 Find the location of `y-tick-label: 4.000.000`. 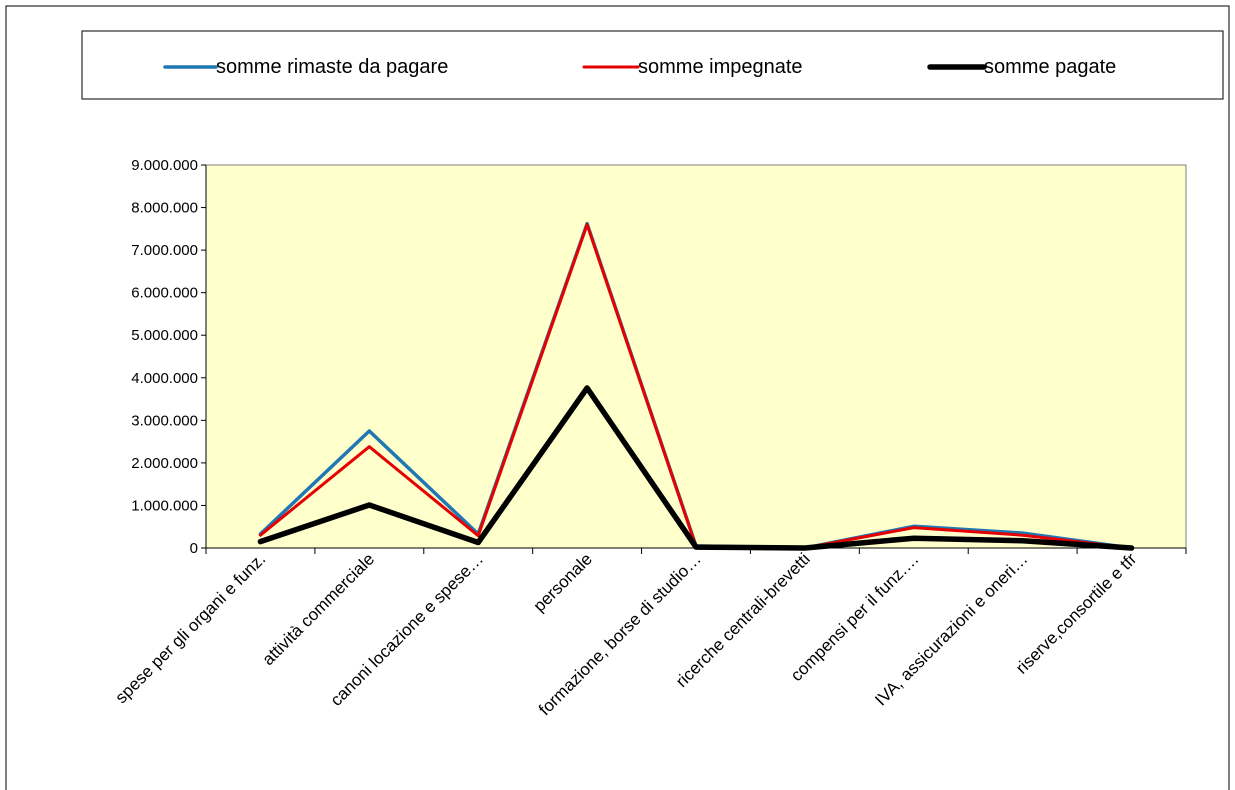

y-tick-label: 4.000.000 is located at coordinates (164, 378).